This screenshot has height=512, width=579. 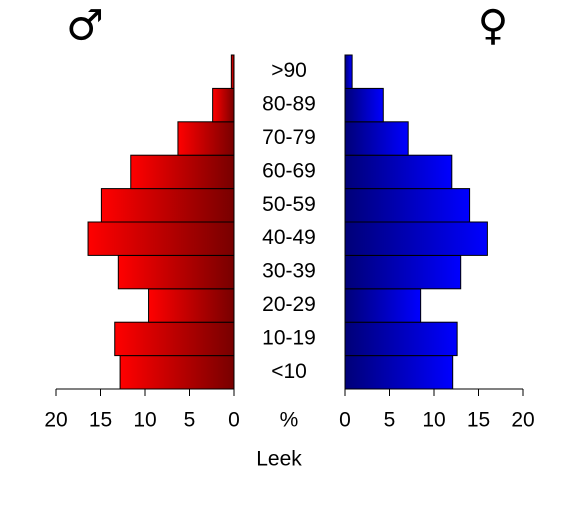 I want to click on category-label: >90, so click(x=289, y=70).